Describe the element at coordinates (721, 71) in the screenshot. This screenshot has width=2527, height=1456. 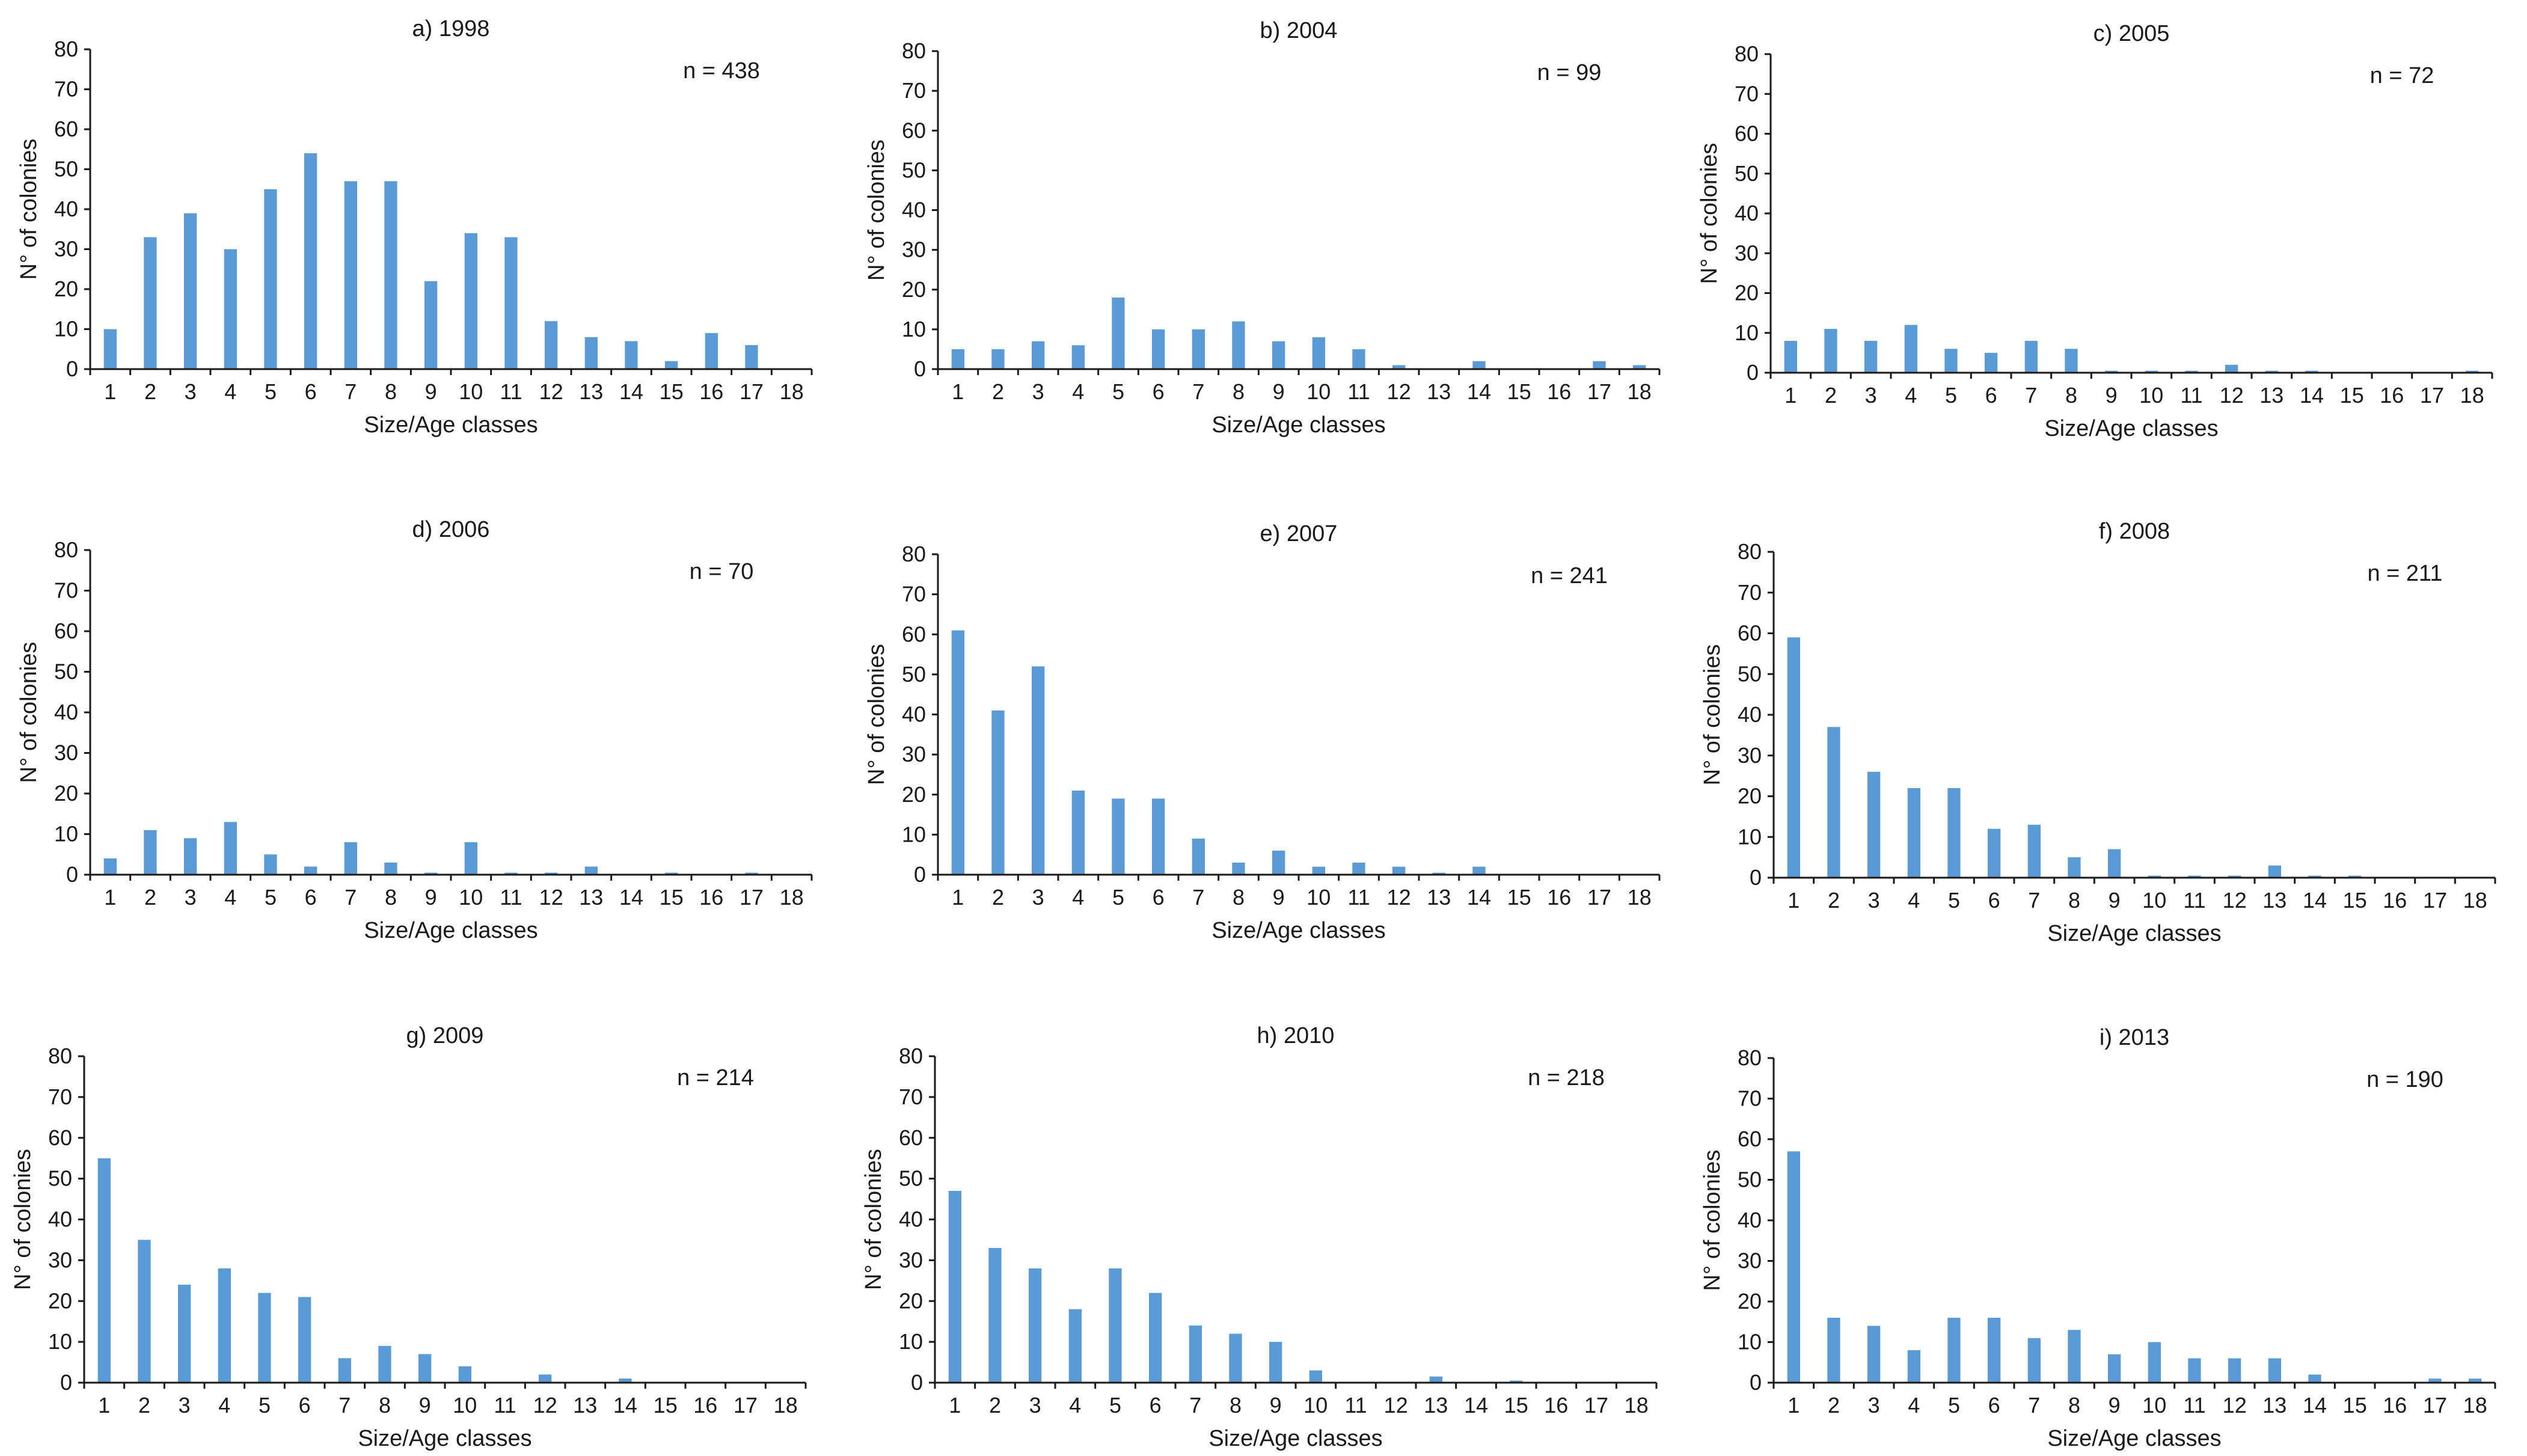
I see `sample-size-label: n = 438` at that location.